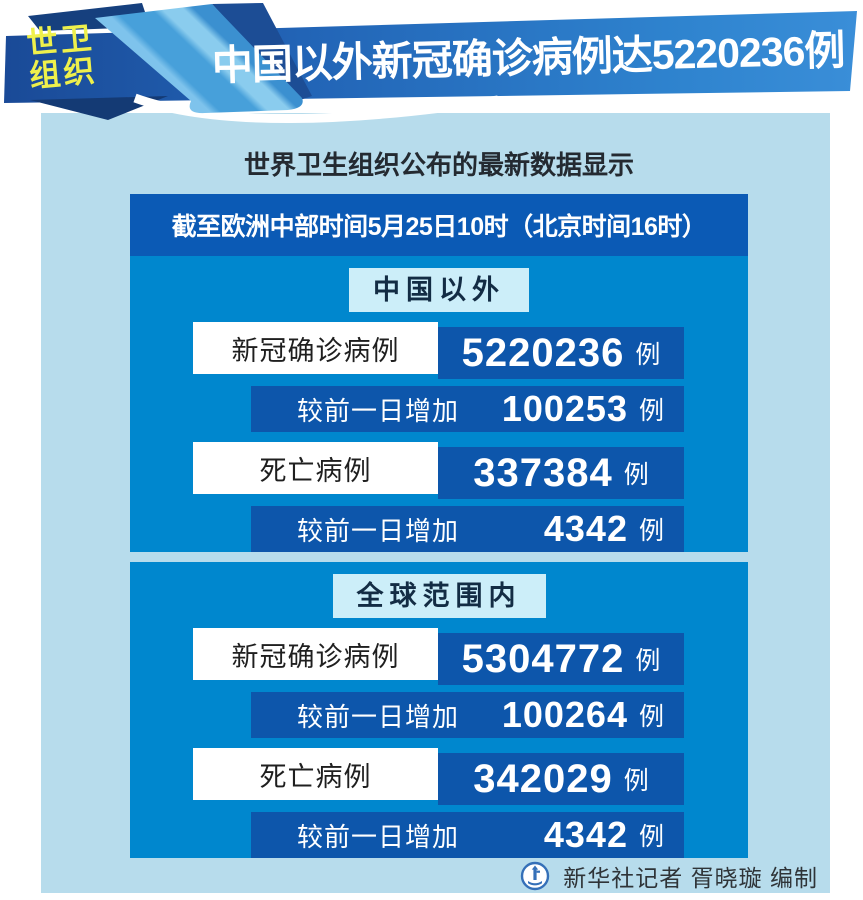 Image resolution: width=863 pixels, height=900 pixels. I want to click on ribbon-white-swoosh, so click(316, 108).